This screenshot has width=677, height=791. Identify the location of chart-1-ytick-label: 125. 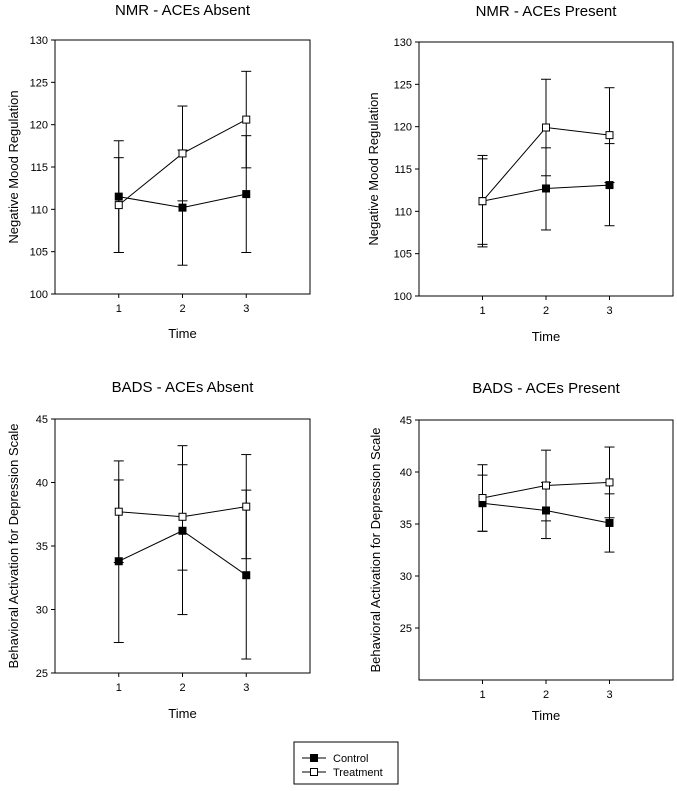
(39, 83).